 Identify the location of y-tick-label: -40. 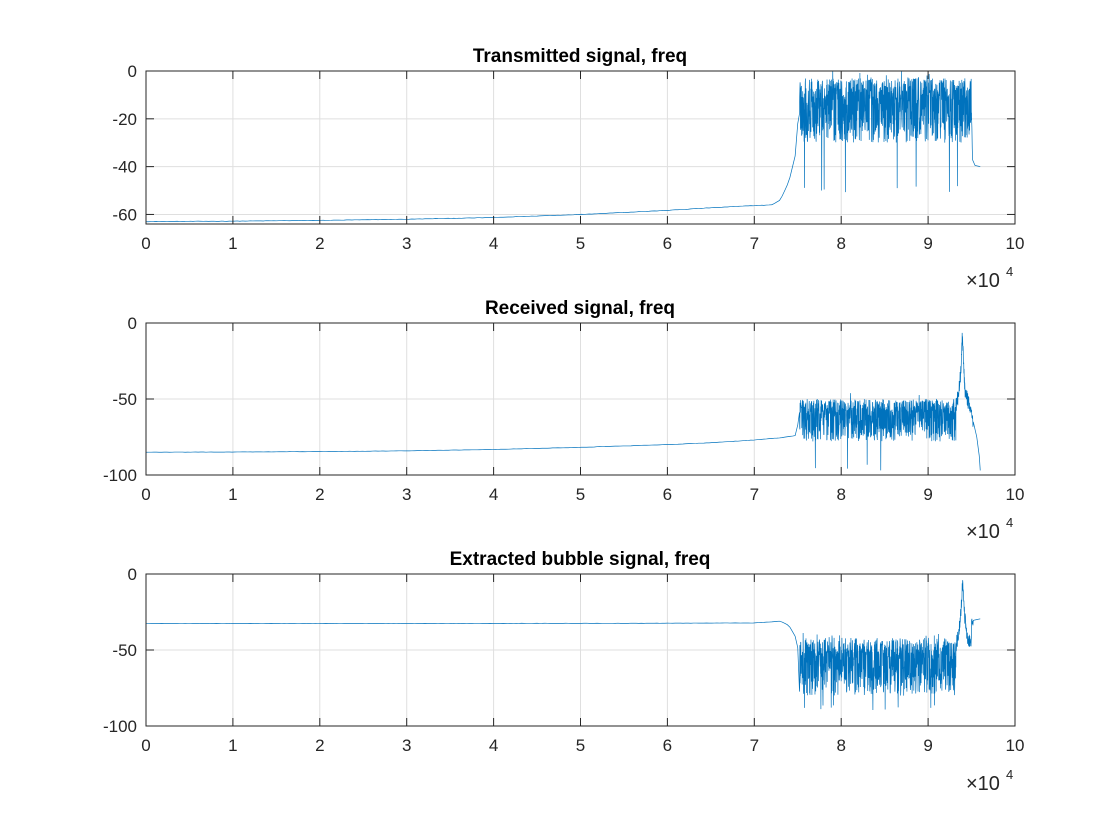
(124, 167).